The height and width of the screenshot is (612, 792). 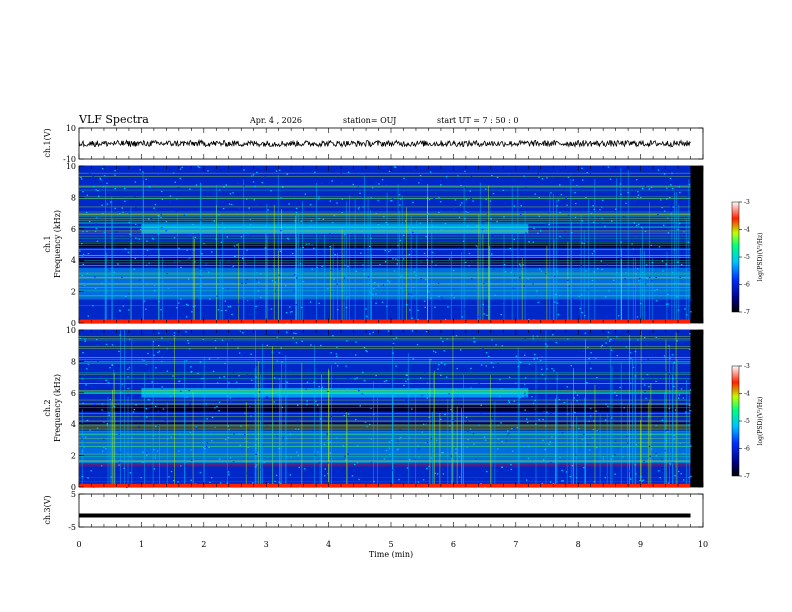 I want to click on ch1-waveform, so click(x=384, y=143).